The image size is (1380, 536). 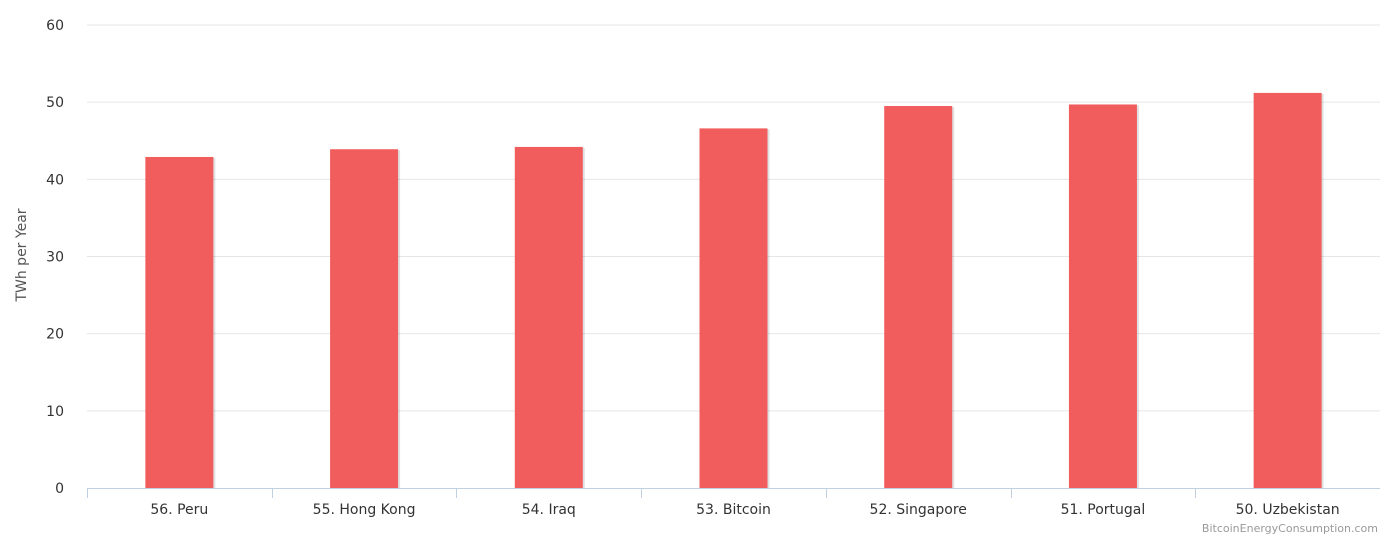 What do you see at coordinates (22, 255) in the screenshot?
I see `y-axis-title: TWh per Year` at bounding box center [22, 255].